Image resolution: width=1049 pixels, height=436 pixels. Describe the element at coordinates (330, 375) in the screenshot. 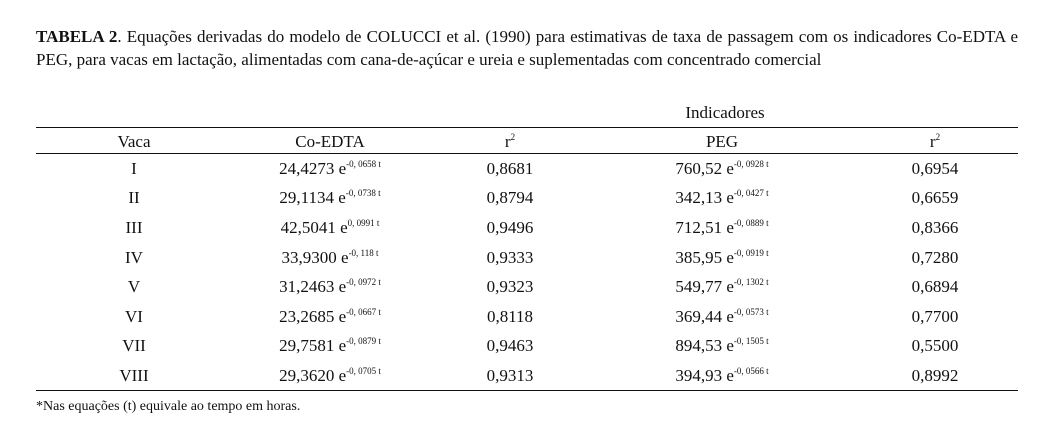

I see `cell-co-edta: 29,3620 e-0, 0705 t` at that location.